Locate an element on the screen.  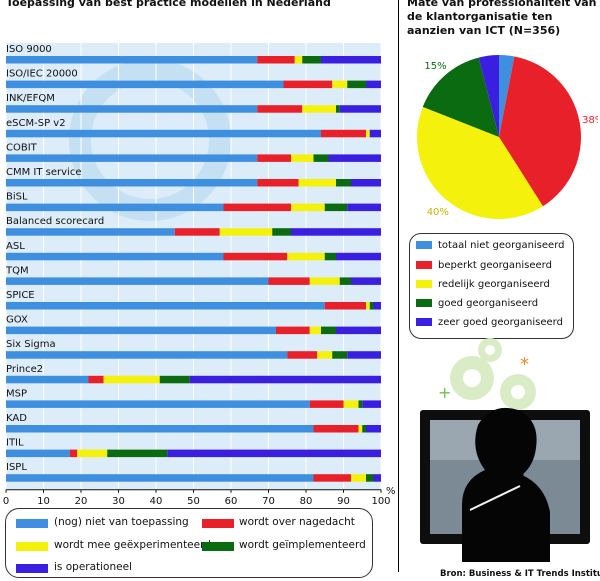
pie-legend-item-0: totaal niet georganiseerd is located at coordinates (490, 245).